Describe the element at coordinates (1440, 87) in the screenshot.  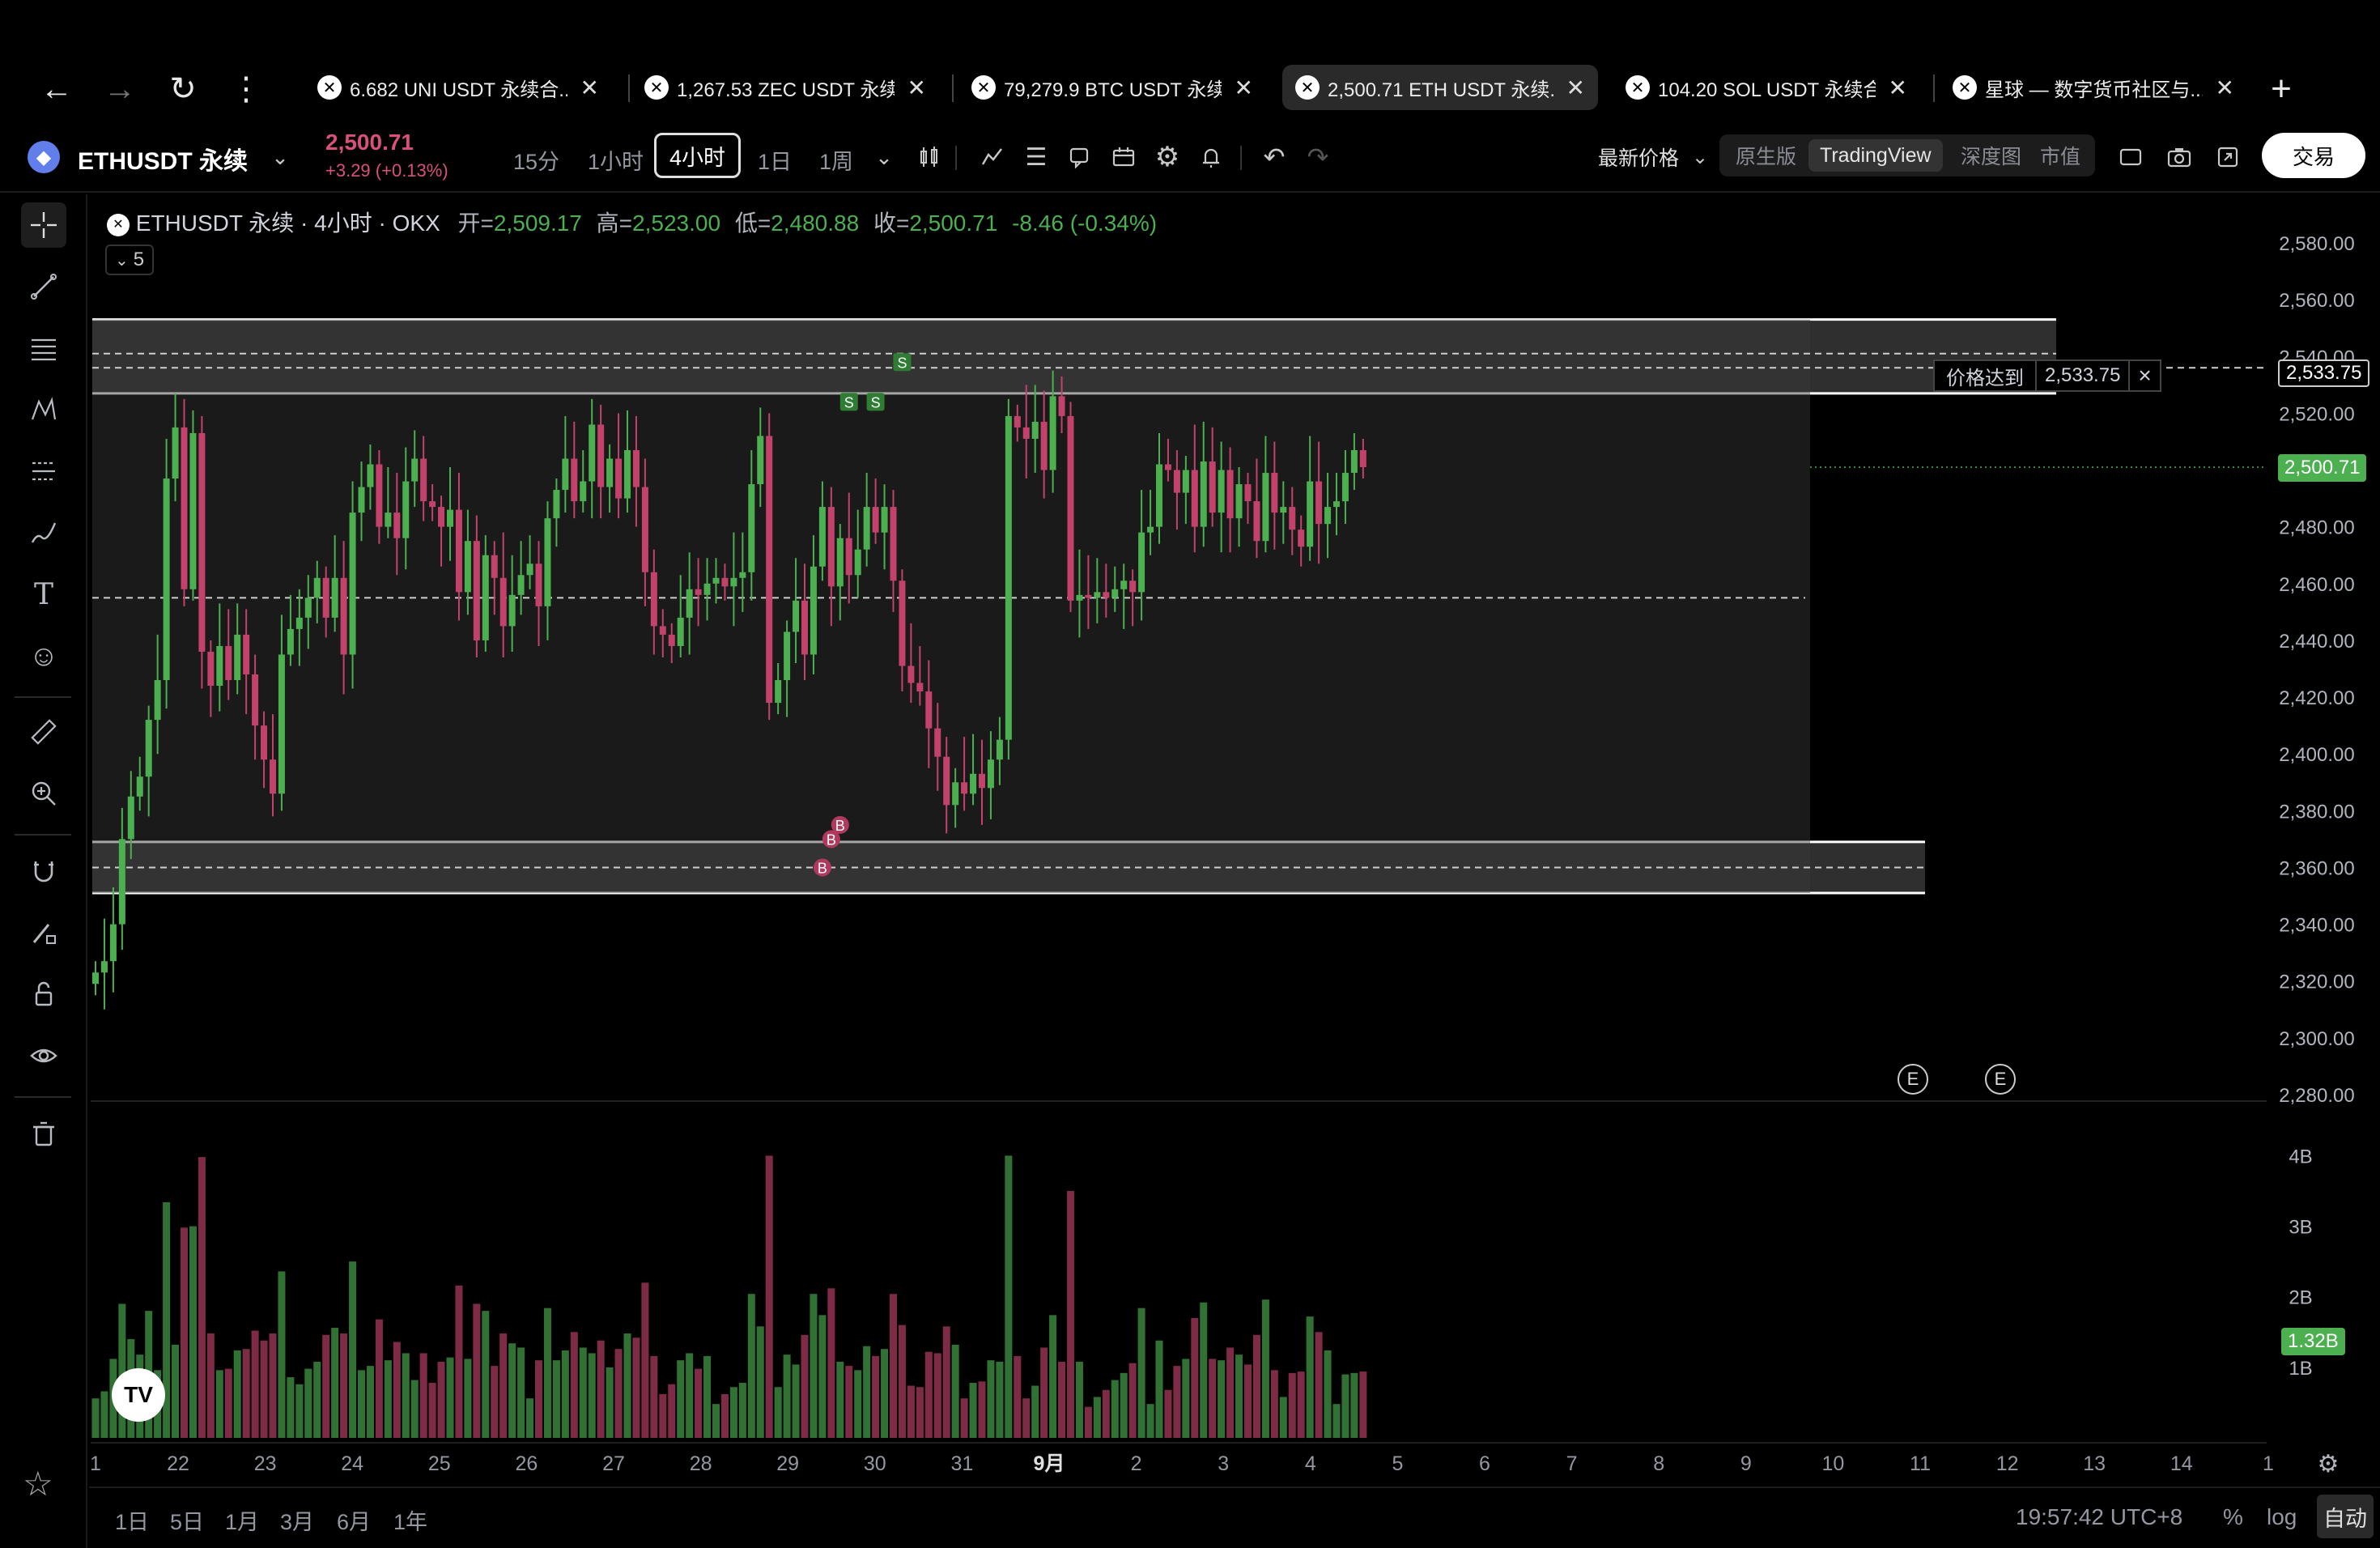
I see `tab-eth: ✕ 2,500.71 ETH USDT 永续... ✕` at that location.